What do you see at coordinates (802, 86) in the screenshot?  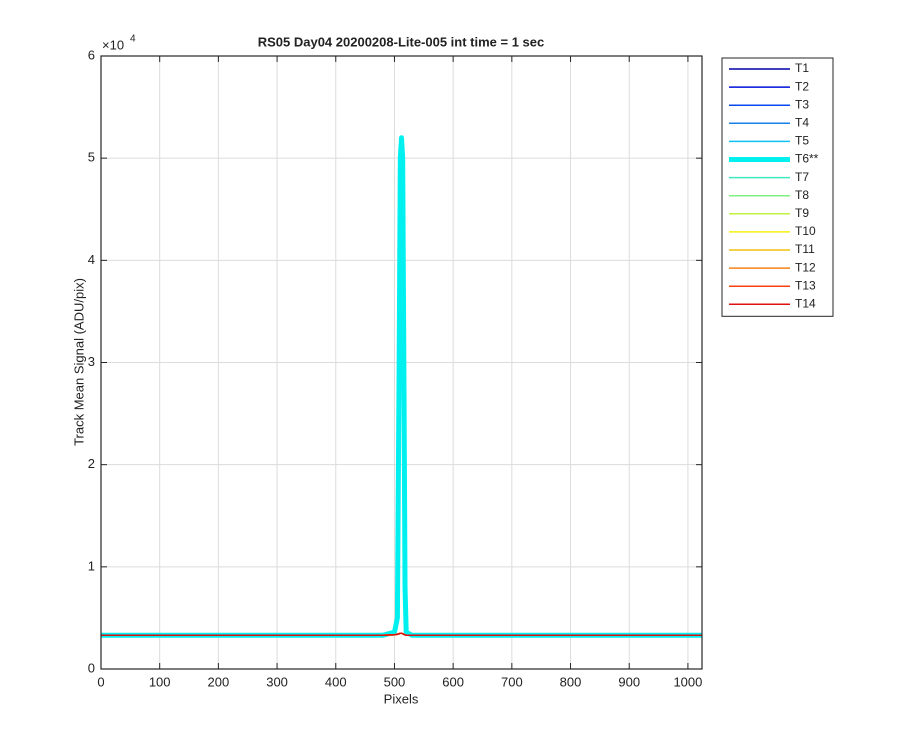 I see `legend-label: T2` at bounding box center [802, 86].